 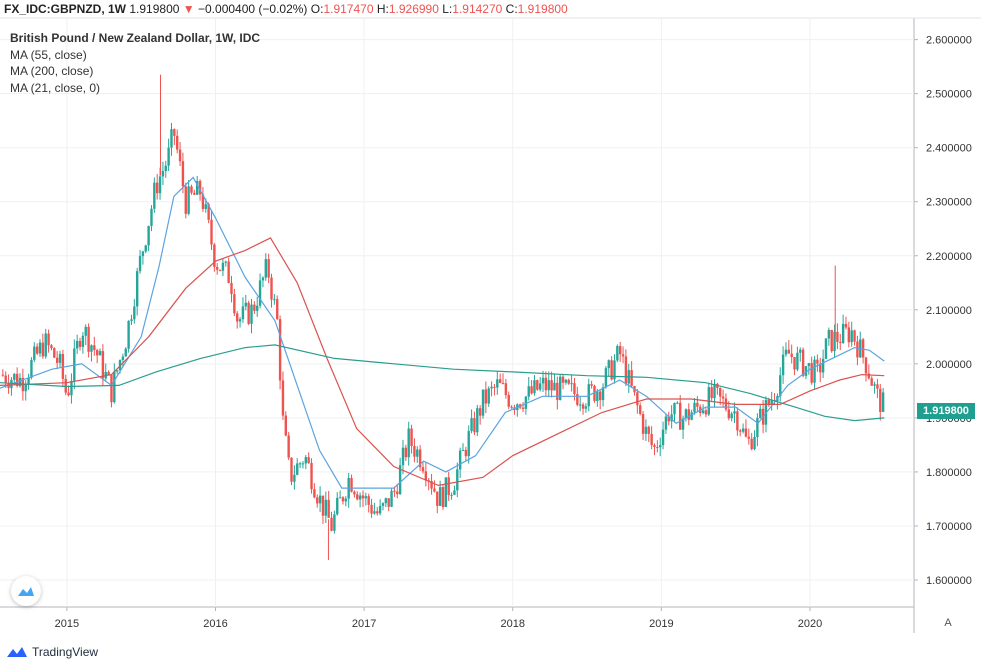 I want to click on high-label: H:, so click(x=382, y=9).